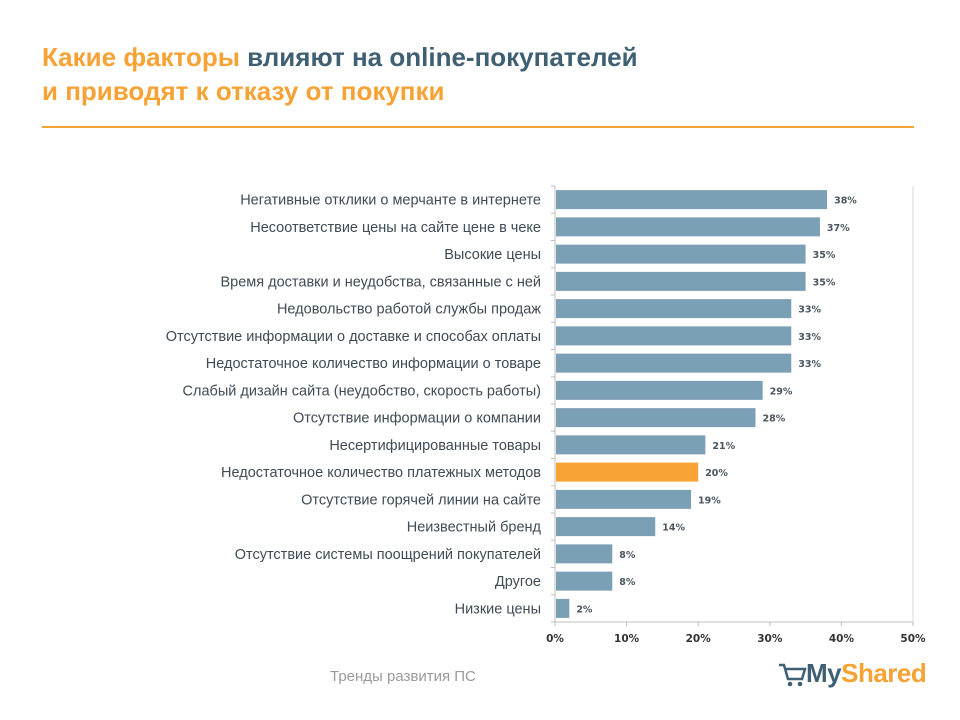  I want to click on value-label: 38%, so click(845, 201).